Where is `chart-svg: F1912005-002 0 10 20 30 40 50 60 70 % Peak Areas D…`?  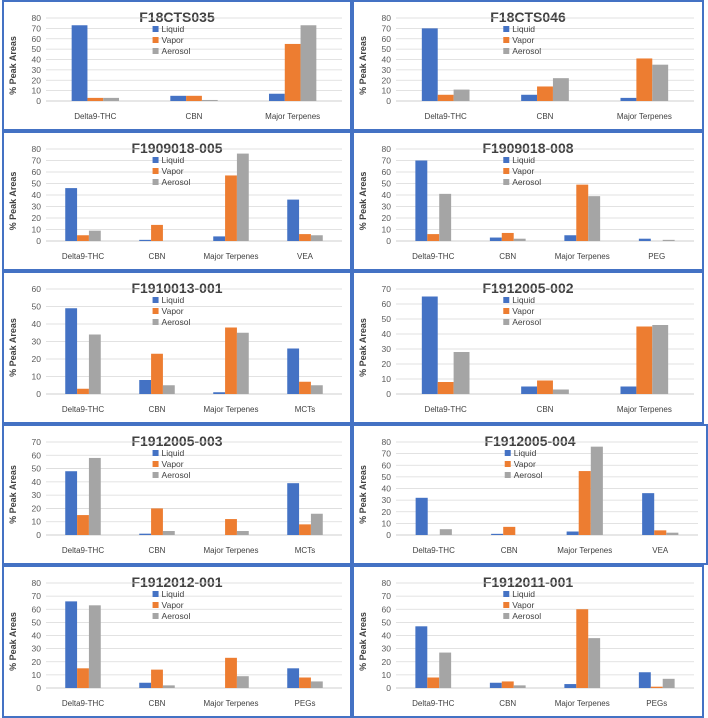
chart-svg: F1912005-002 0 10 20 30 40 50 60 70 % Peak Areas D… is located at coordinates (526, 347).